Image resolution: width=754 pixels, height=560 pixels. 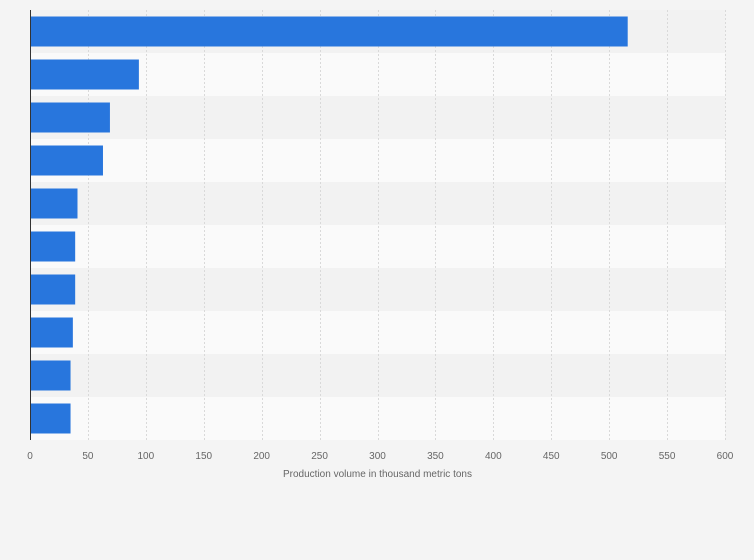 I want to click on x-tick-label: 450, so click(x=551, y=456).